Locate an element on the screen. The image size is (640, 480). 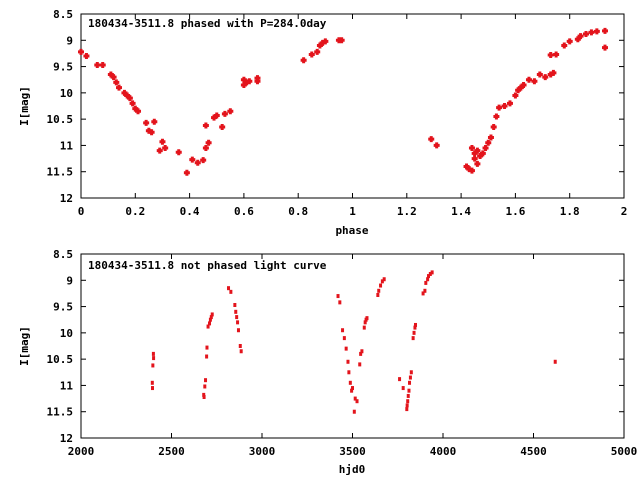
x-tick-label: 2000 is located at coordinates (81, 451).